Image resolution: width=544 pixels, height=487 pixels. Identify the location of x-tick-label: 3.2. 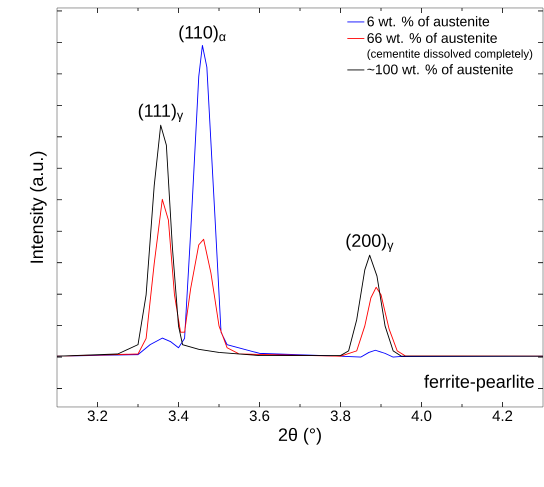
(98, 416).